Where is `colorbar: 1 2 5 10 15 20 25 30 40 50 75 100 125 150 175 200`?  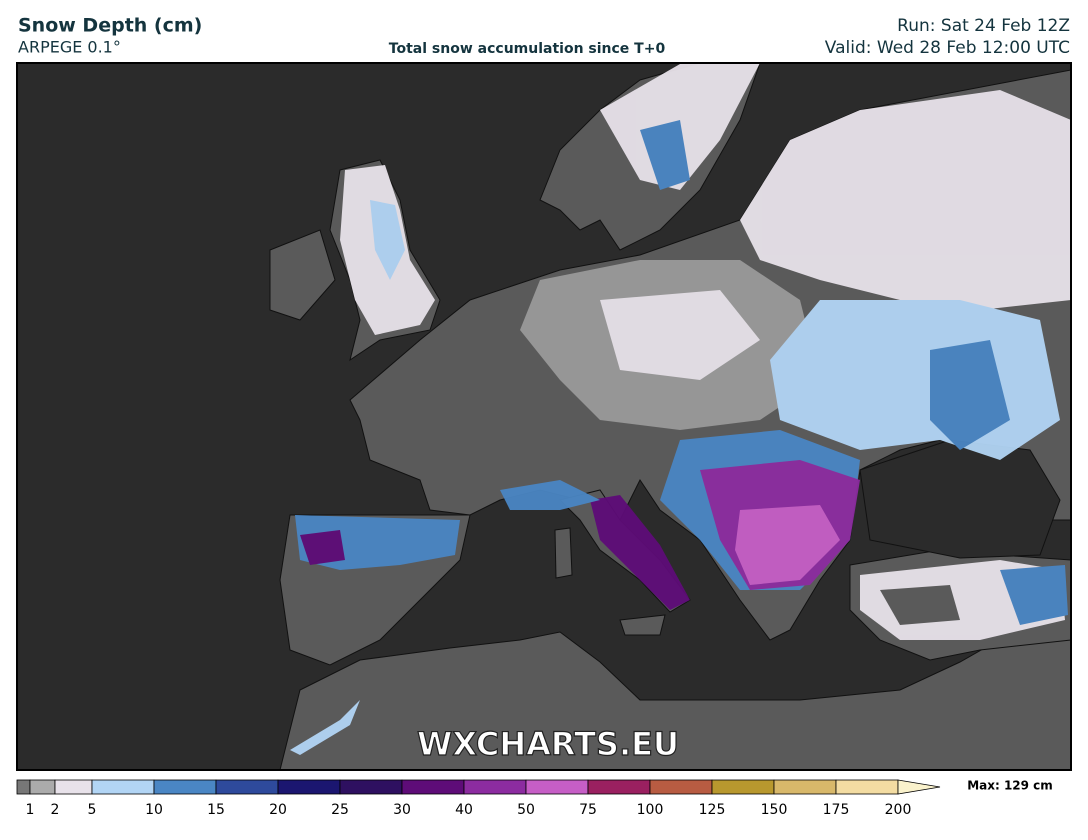
colorbar: 1 2 5 10 15 20 25 30 40 50 75 100 125 150 175 200 is located at coordinates (478, 798).